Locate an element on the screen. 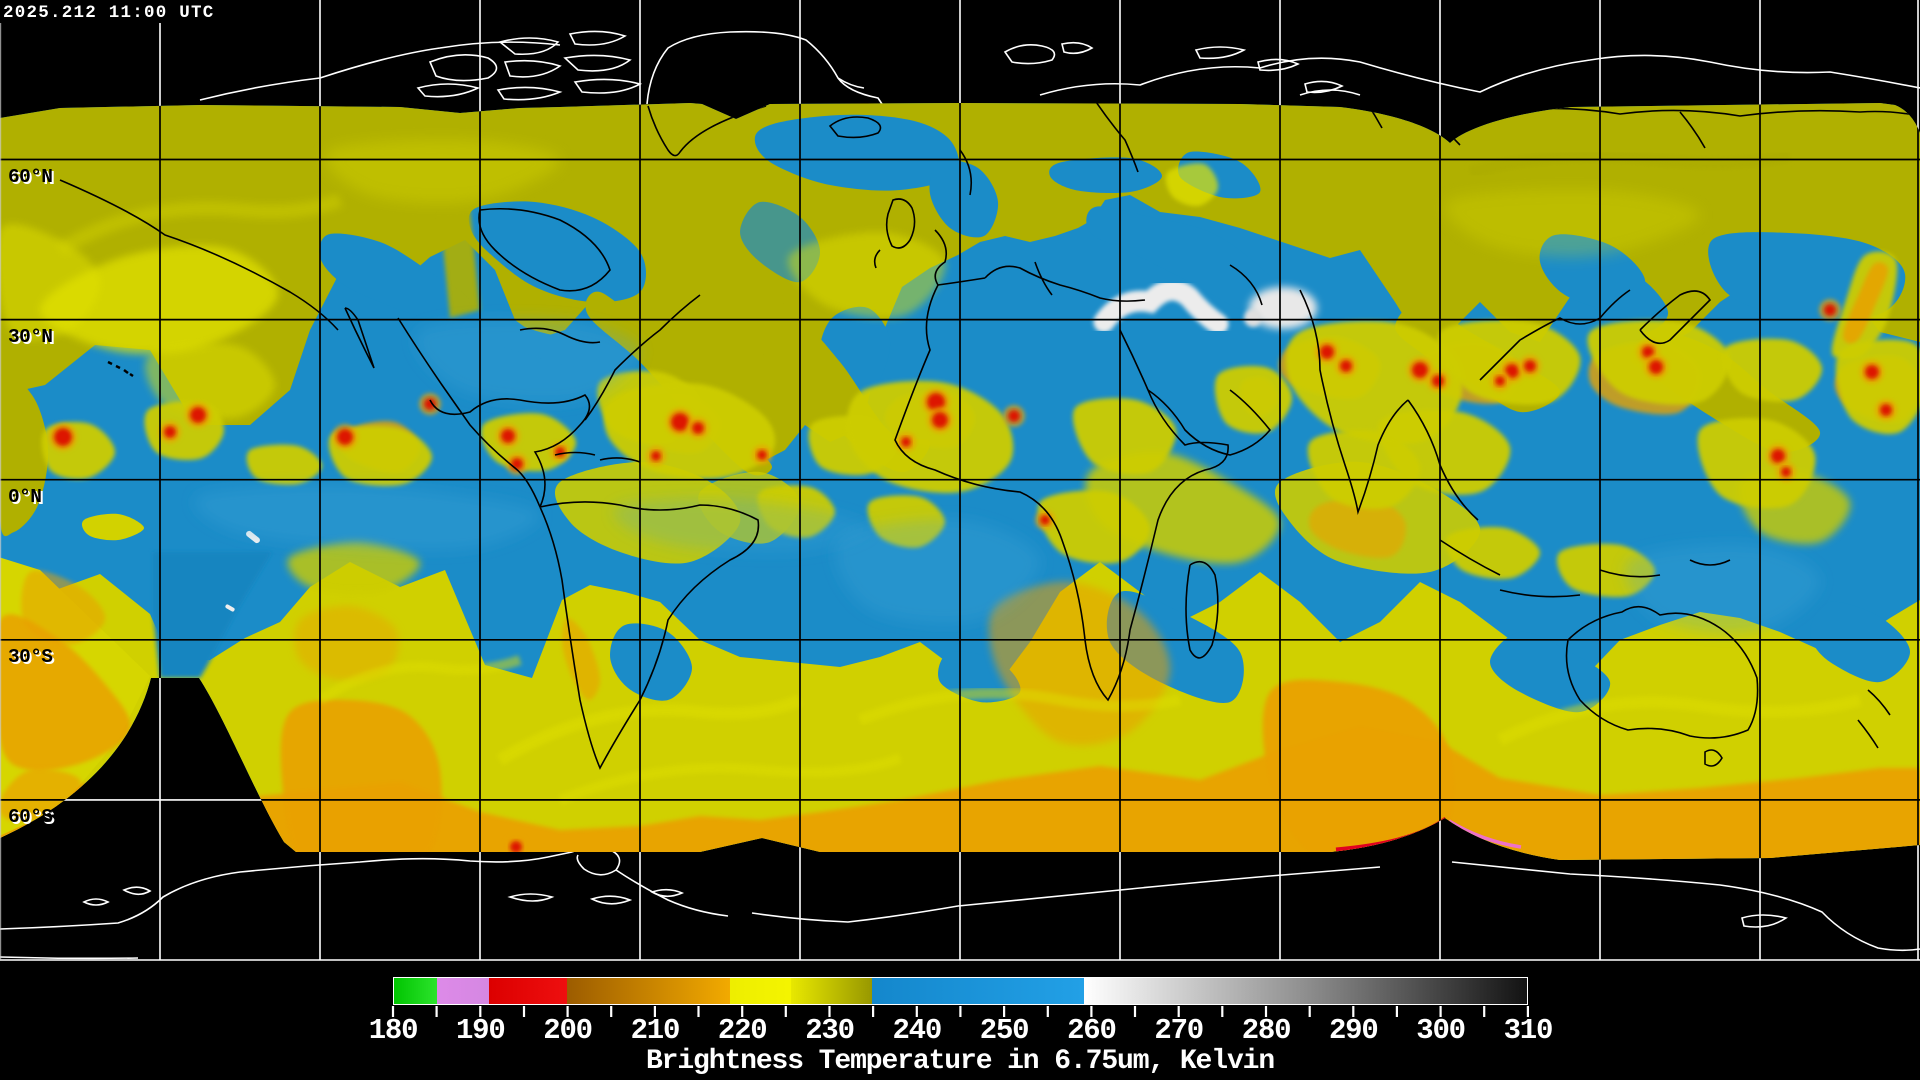 This screenshot has height=1080, width=1920. svg-text: 200 is located at coordinates (567, 1030).